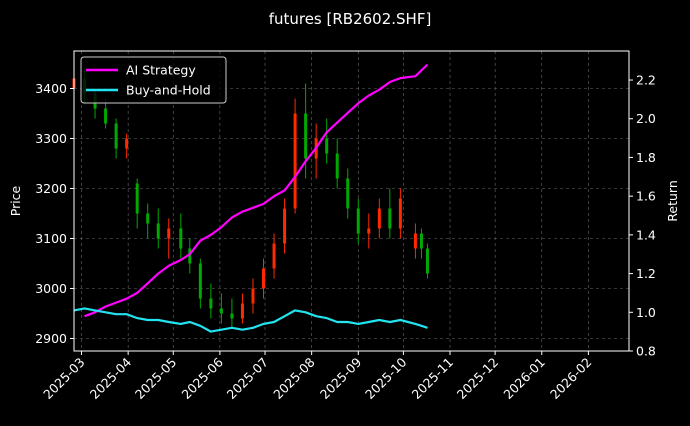 The width and height of the screenshot is (690, 426). What do you see at coordinates (524, 379) in the screenshot?
I see `x-tick-label: 2026-01` at bounding box center [524, 379].